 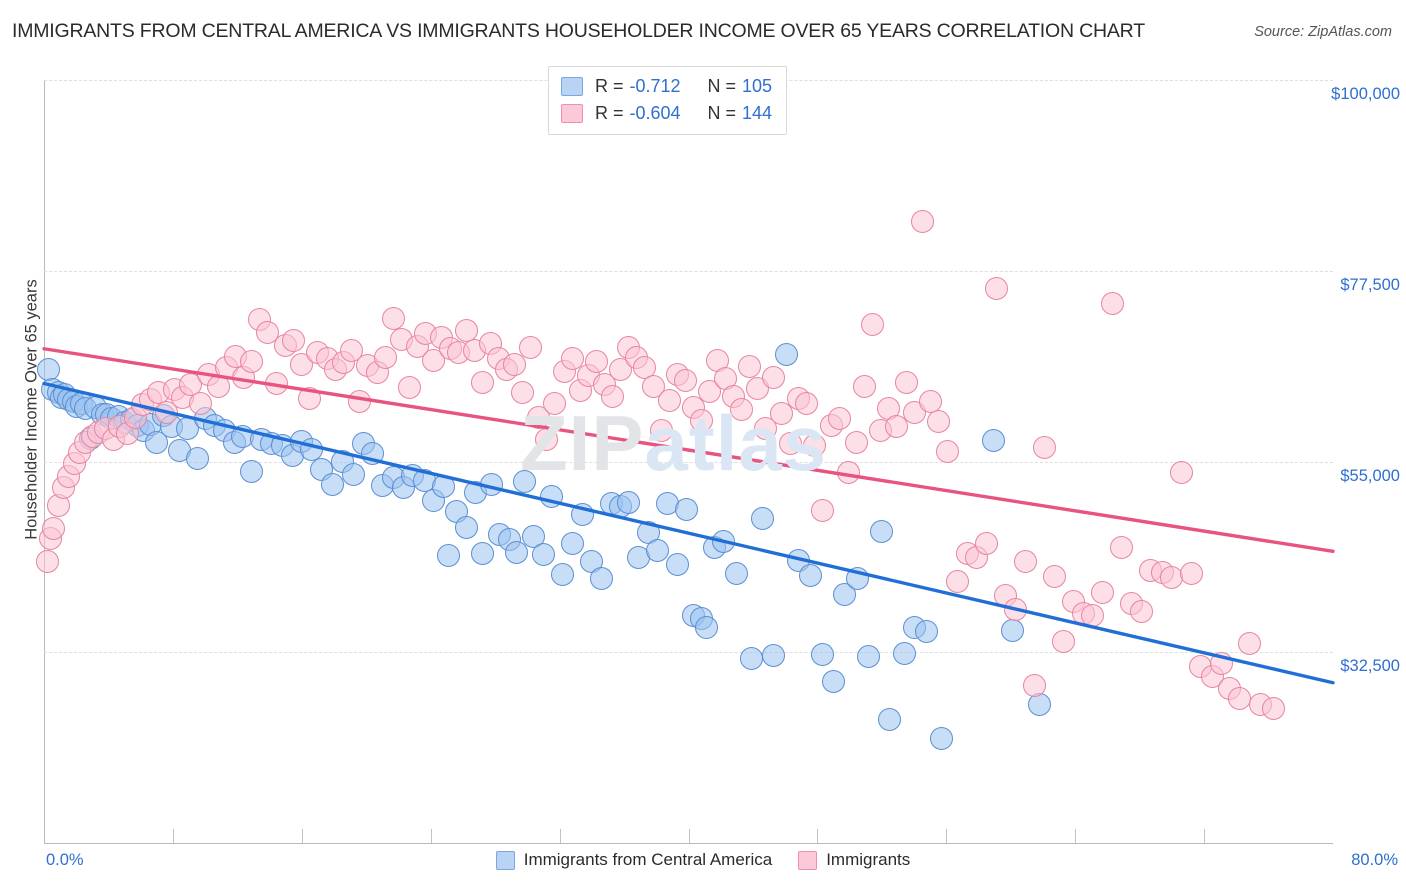 What do you see at coordinates (1323, 32) in the screenshot?
I see `source-attribution: Source: ZipAtlas.com` at bounding box center [1323, 32].